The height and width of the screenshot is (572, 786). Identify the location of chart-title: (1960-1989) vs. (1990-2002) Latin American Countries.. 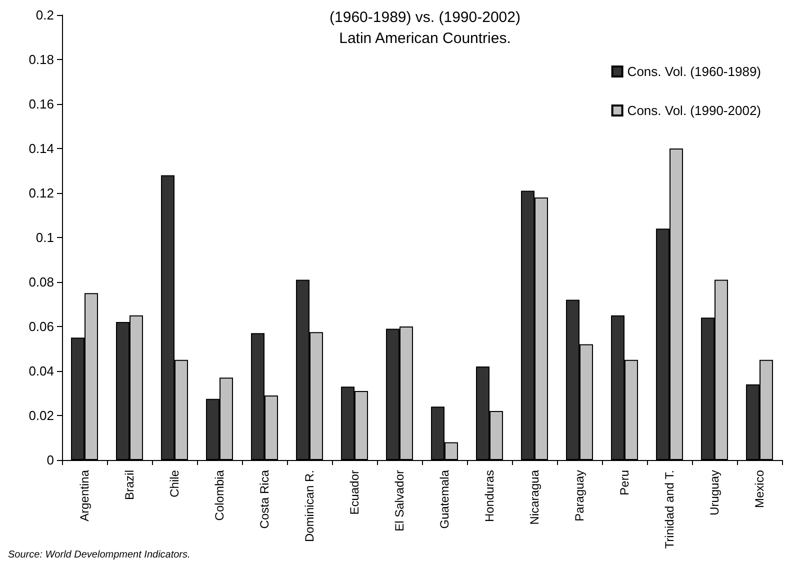
(425, 28).